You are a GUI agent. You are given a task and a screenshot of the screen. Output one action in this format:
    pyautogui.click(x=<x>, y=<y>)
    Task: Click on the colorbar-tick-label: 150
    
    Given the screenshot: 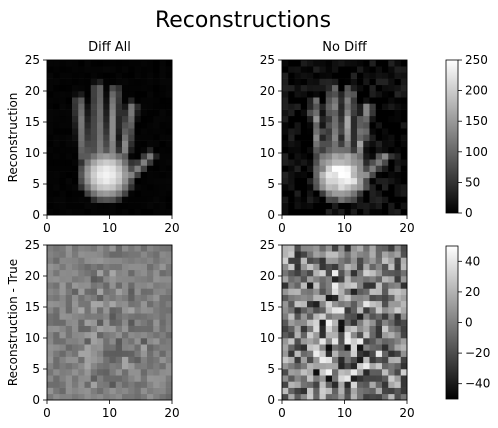 What is the action you would take?
    pyautogui.click(x=476, y=121)
    